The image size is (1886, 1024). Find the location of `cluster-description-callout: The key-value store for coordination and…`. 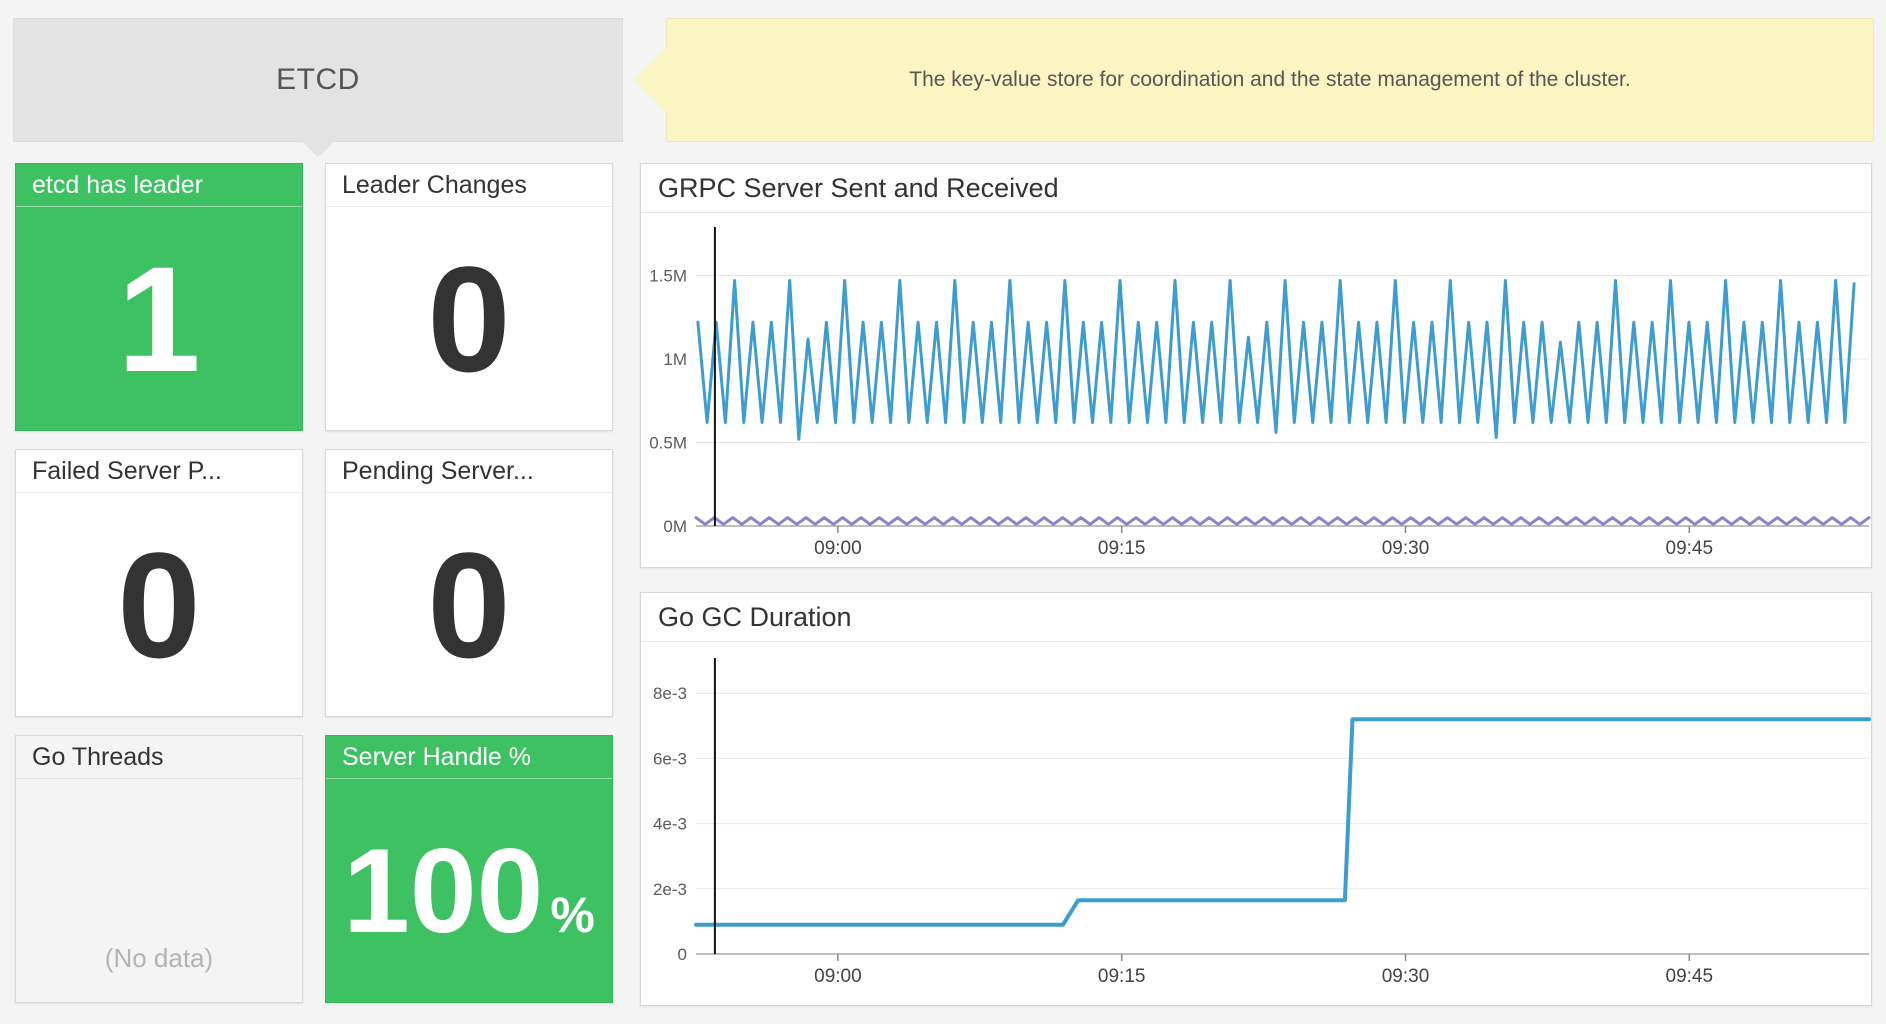

cluster-description-callout: The key-value store for coordination and… is located at coordinates (1254, 80).